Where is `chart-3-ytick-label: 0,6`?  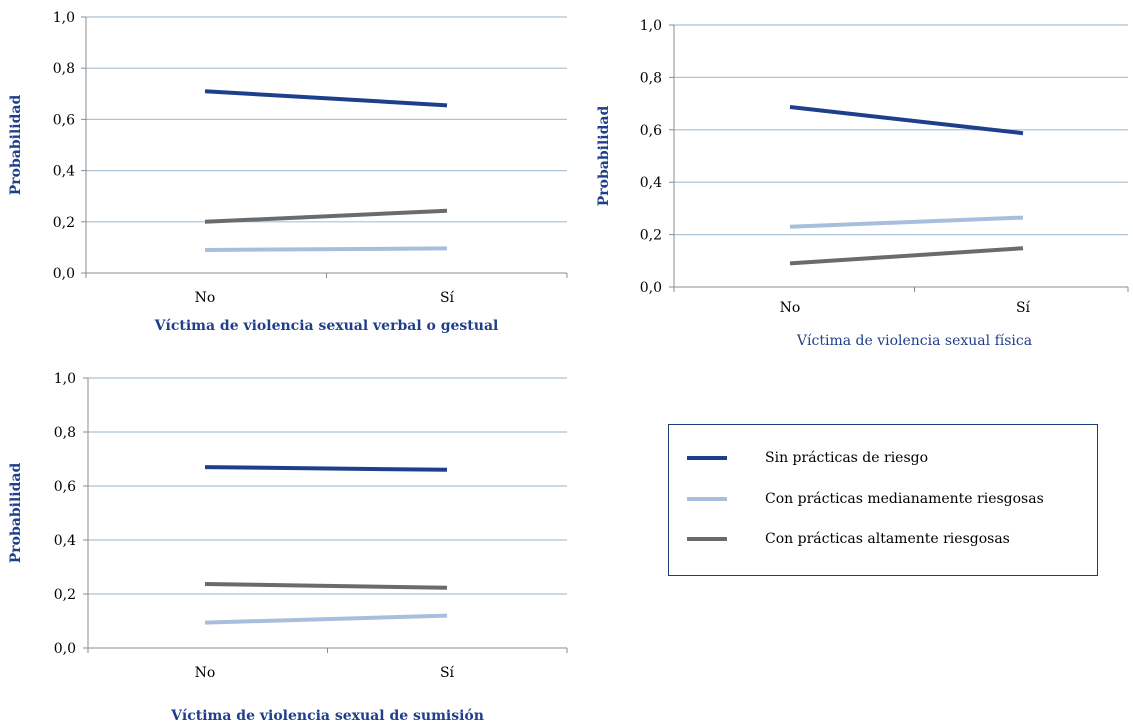
chart-3-ytick-label: 0,6 is located at coordinates (65, 487).